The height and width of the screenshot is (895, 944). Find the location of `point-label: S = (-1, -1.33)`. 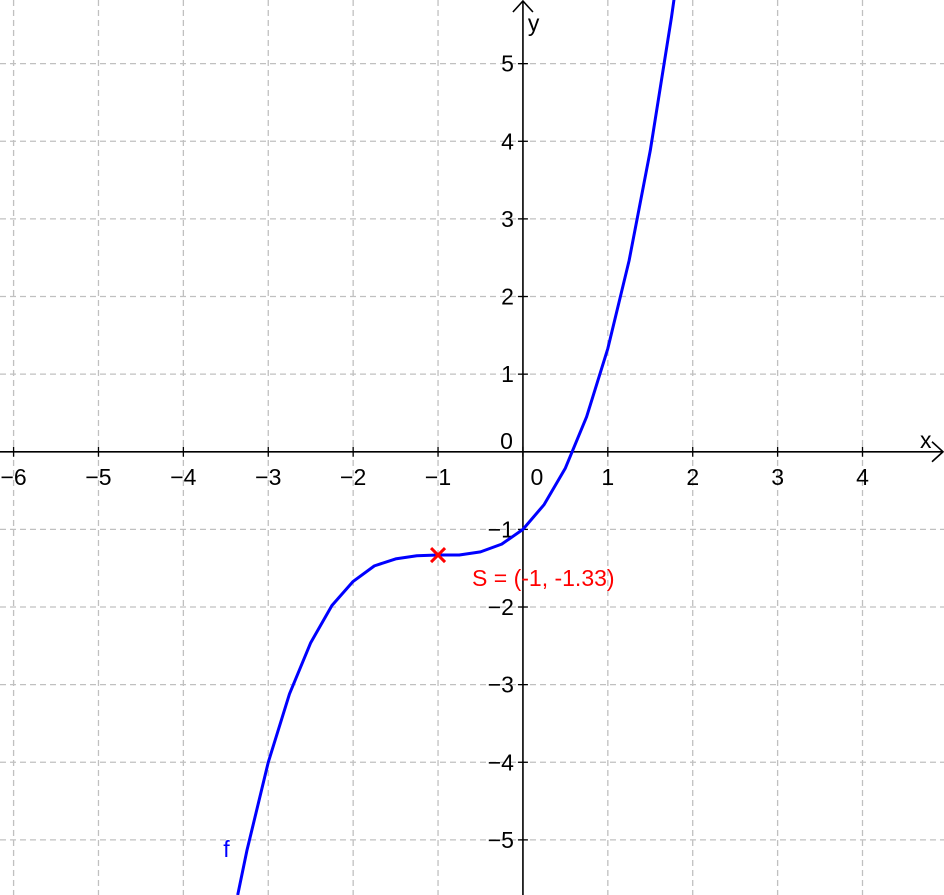

point-label: S = (-1, -1.33) is located at coordinates (543, 578).